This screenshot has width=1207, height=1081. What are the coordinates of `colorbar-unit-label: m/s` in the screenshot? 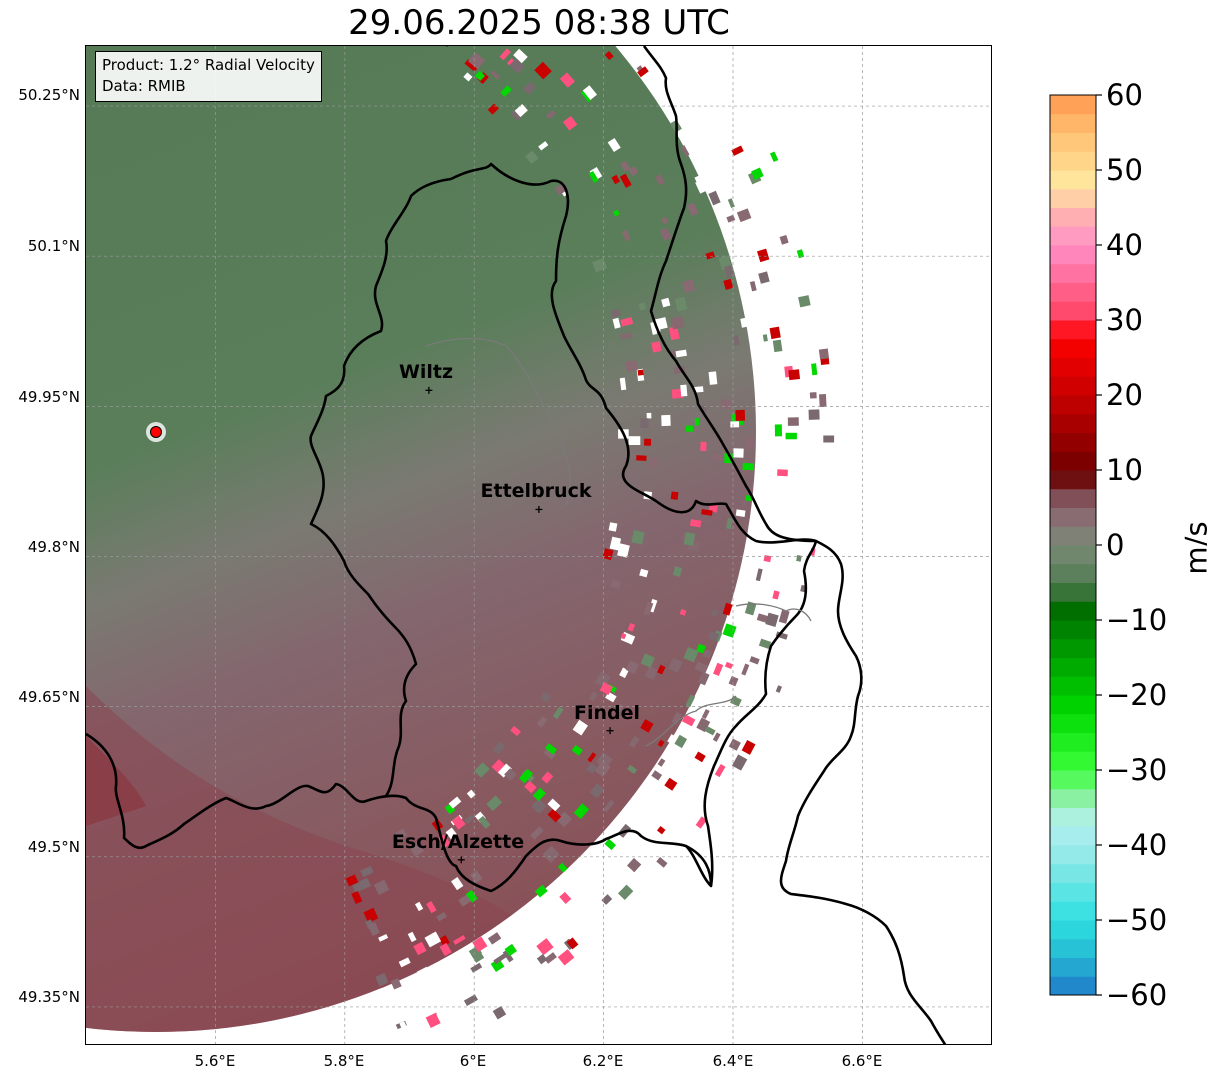 It's located at (1193, 548).